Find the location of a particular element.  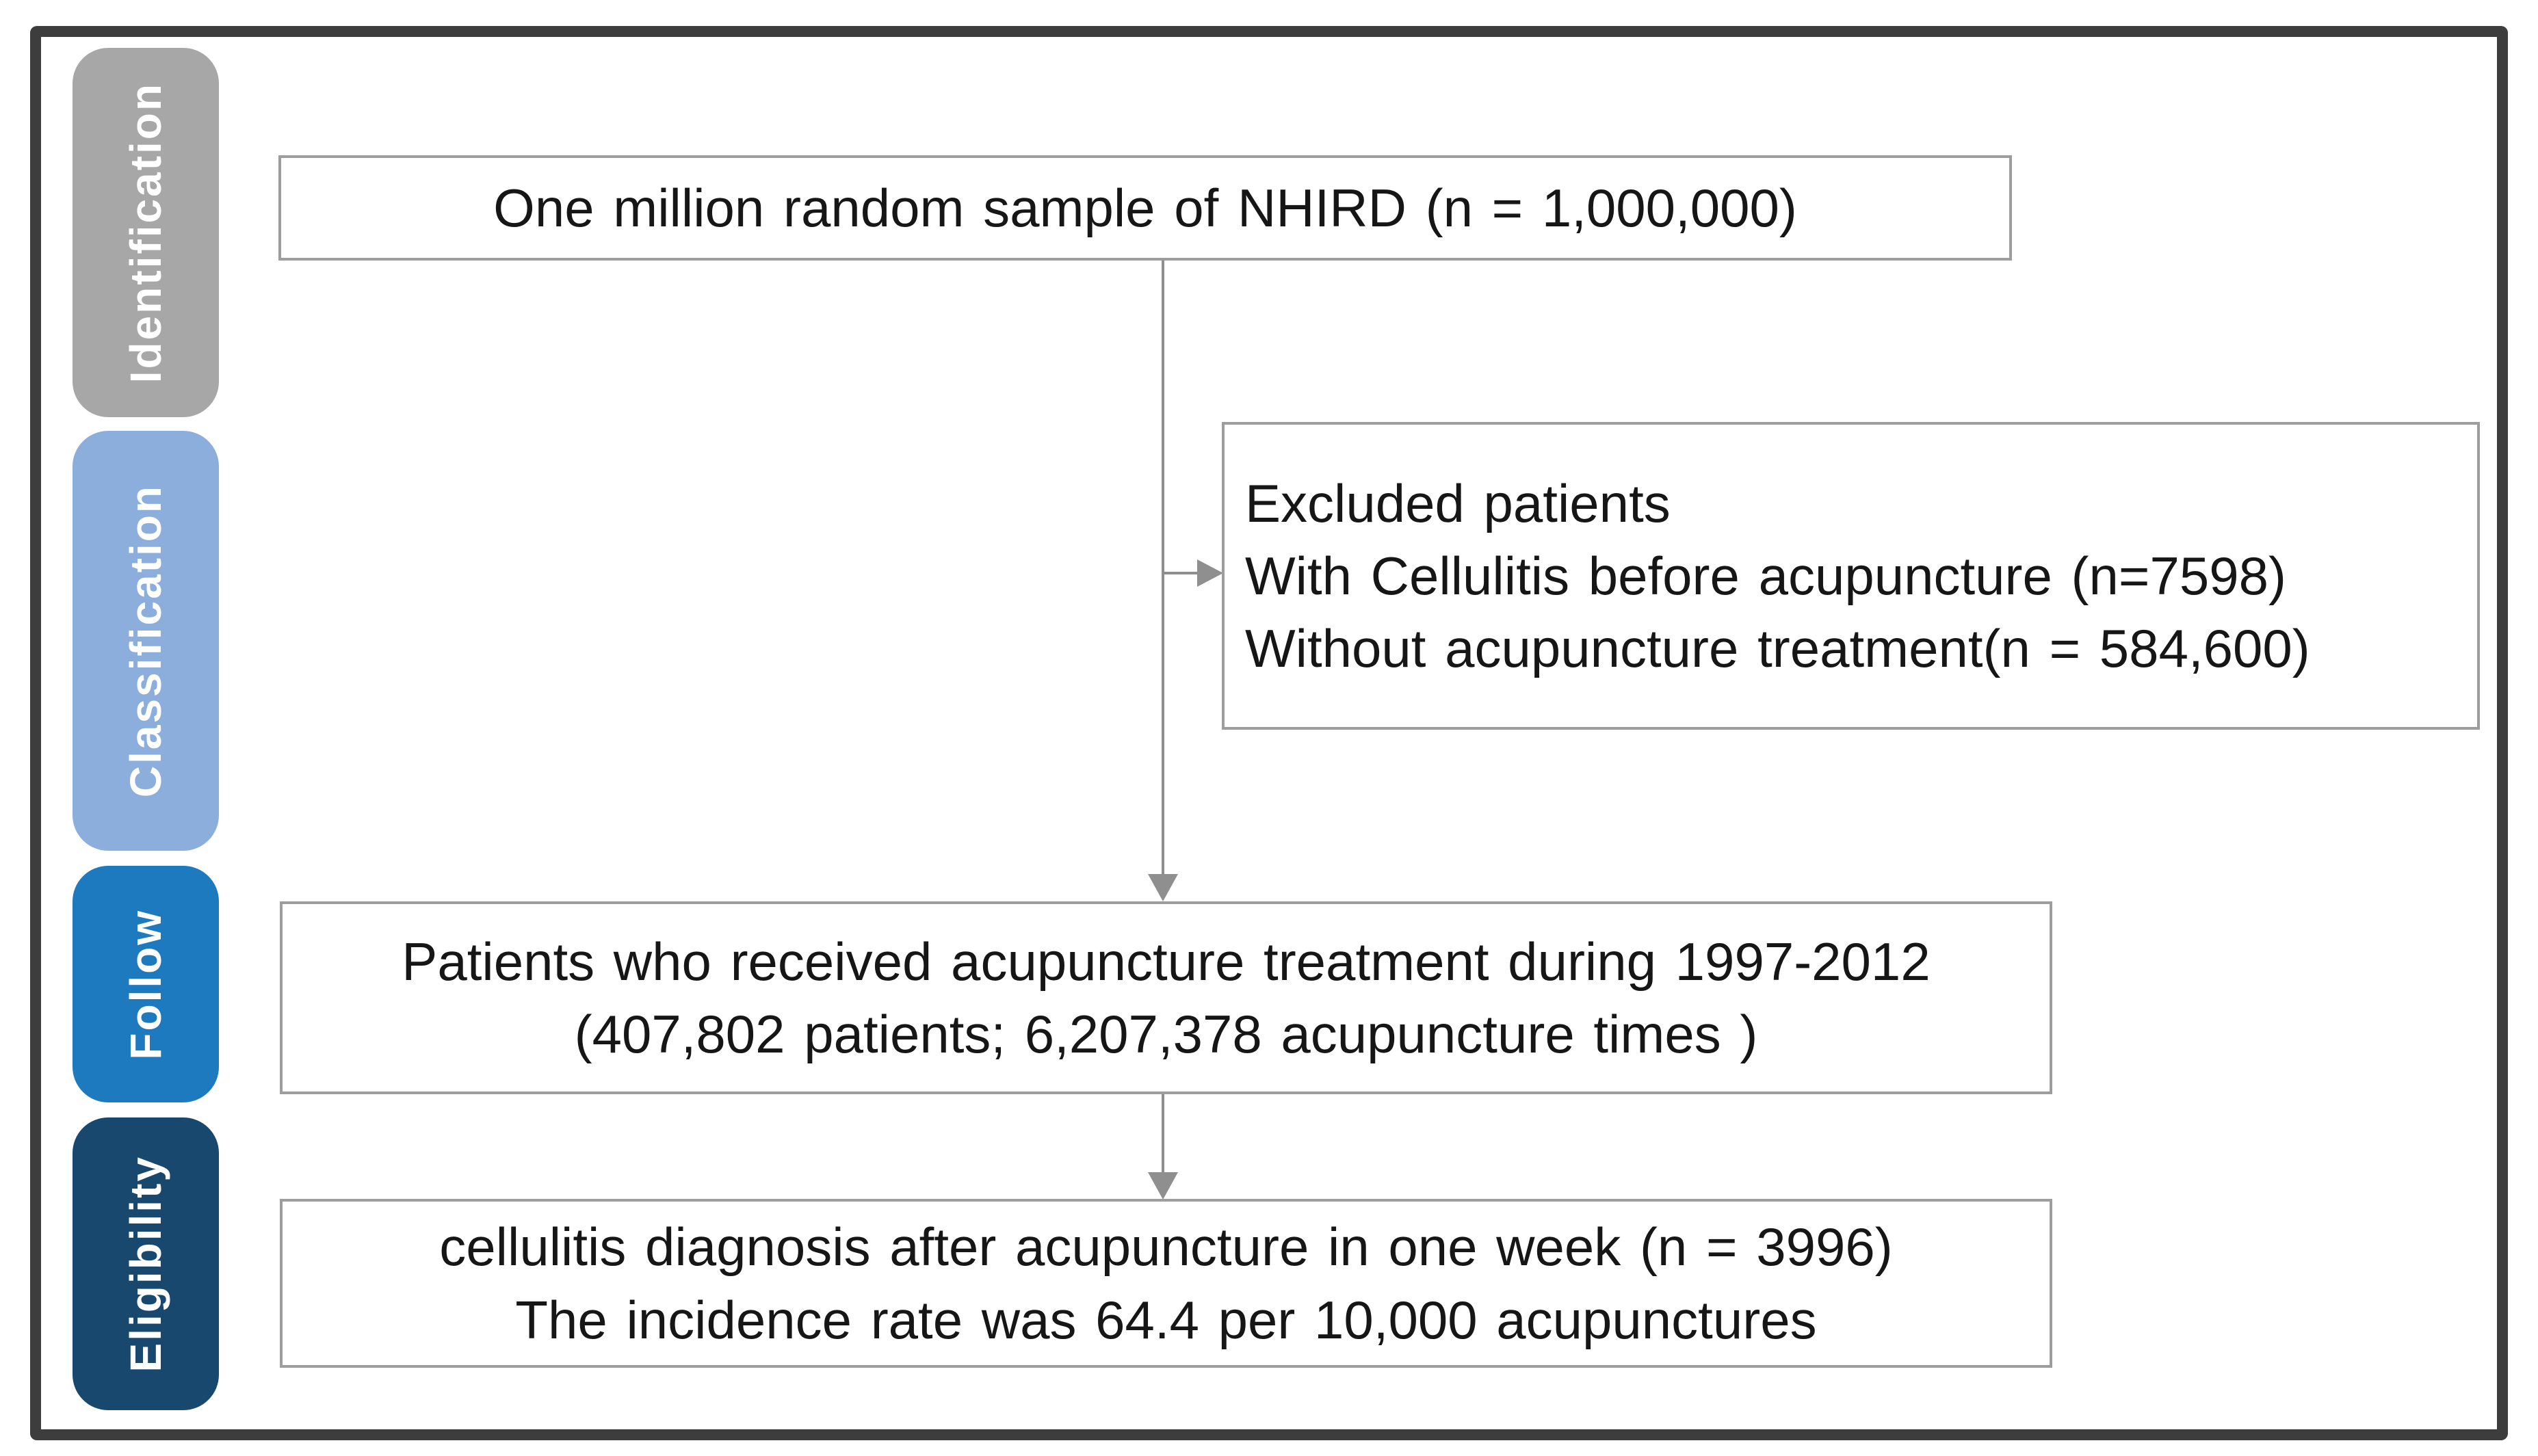

stage-tab-eligibility: Eligibility is located at coordinates (146, 1263).